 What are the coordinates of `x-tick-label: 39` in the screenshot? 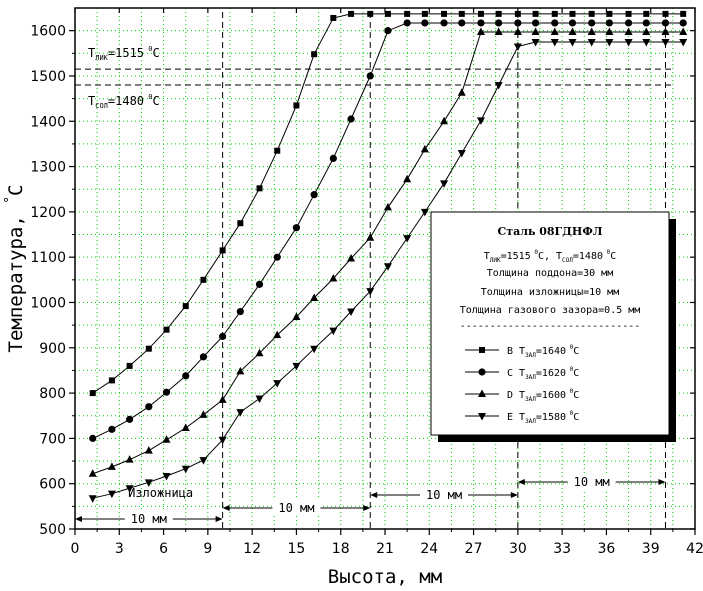 It's located at (651, 549).